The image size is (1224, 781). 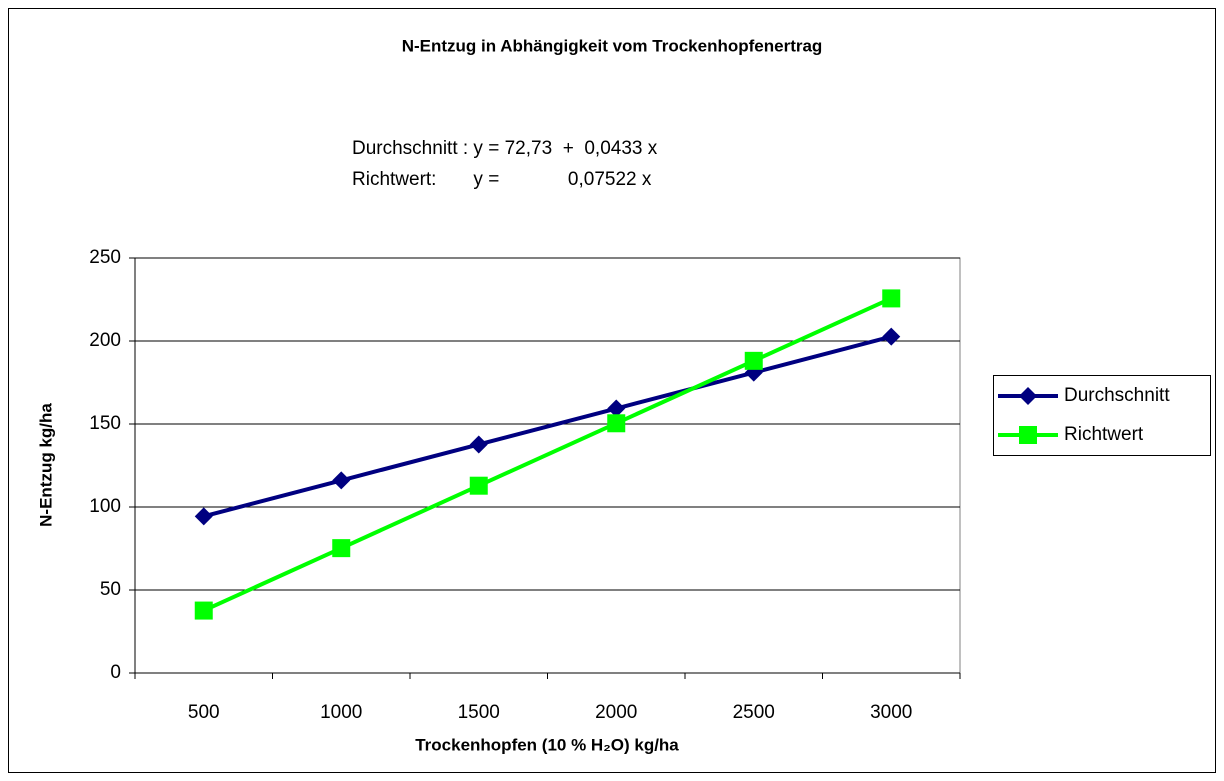 I want to click on y-tick-label: 0, so click(x=115, y=672).